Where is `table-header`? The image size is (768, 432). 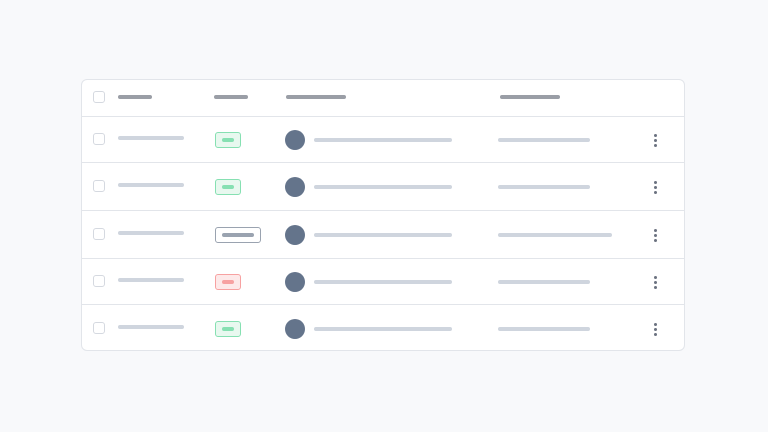 table-header is located at coordinates (383, 98).